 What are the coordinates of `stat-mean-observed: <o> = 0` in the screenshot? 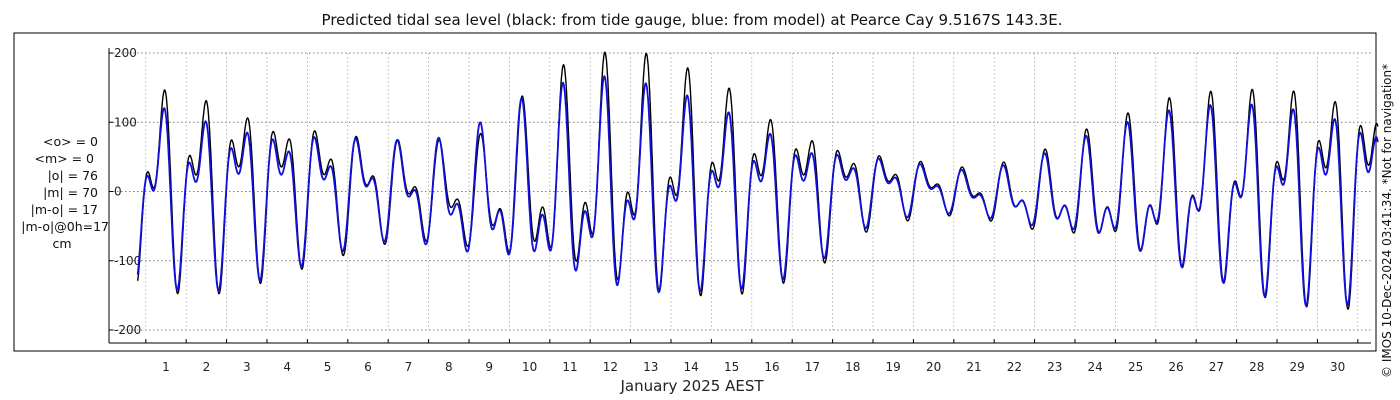 It's located at (70, 141).